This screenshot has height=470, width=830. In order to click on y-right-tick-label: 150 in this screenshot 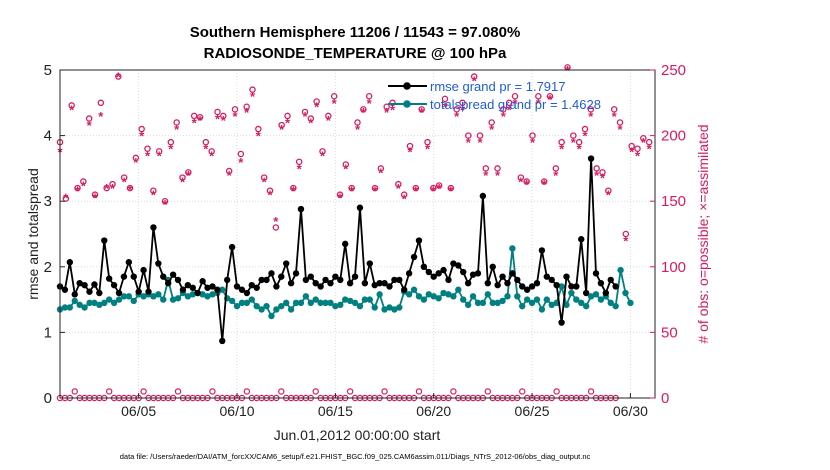, I will do `click(673, 201)`.